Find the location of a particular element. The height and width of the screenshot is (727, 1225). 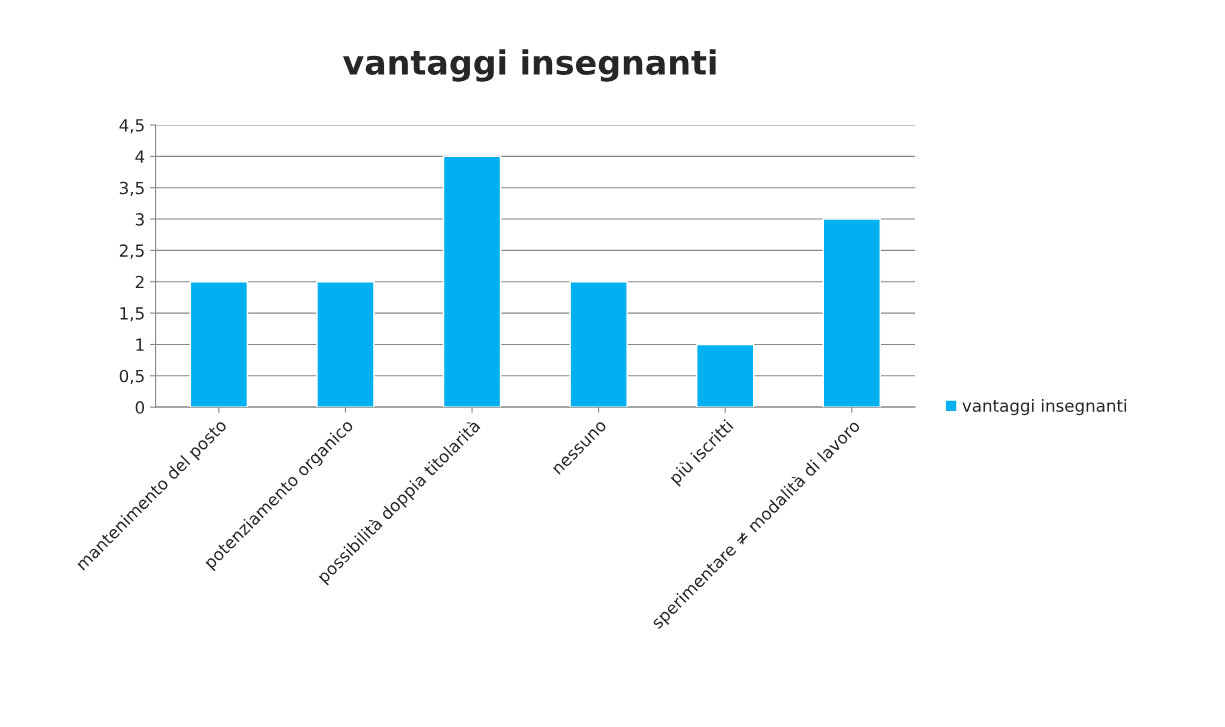

y-tick-label: 1 is located at coordinates (140, 344).